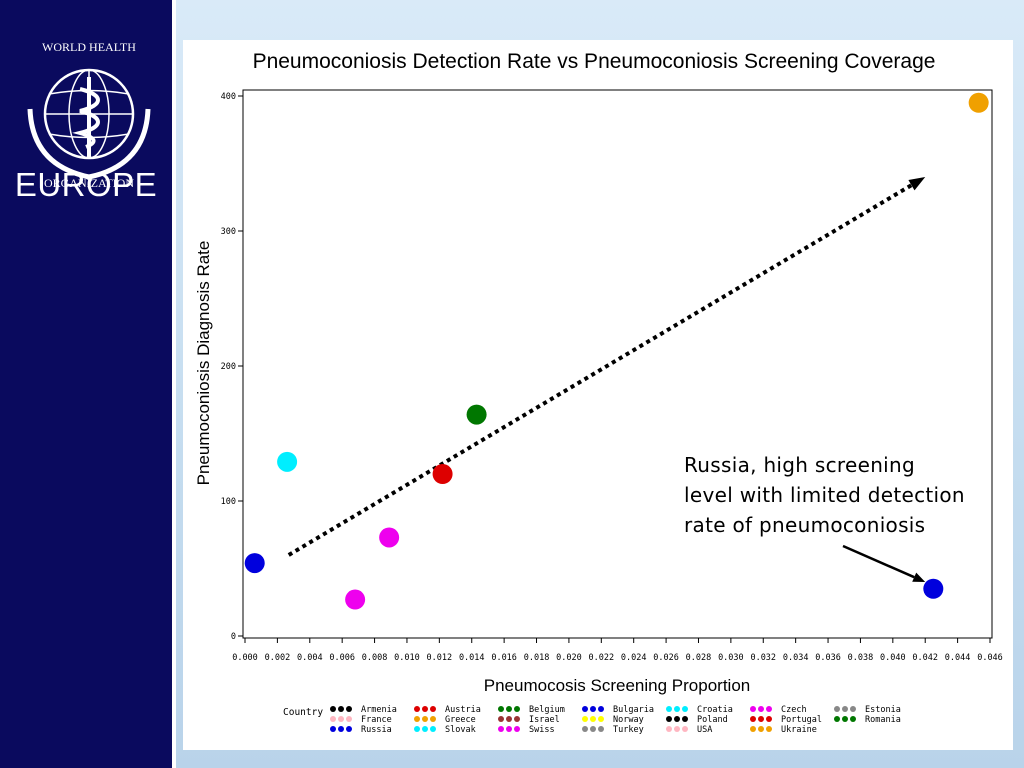 The height and width of the screenshot is (768, 1024). Describe the element at coordinates (715, 710) in the screenshot. I see `legend-label: Croatia` at that location.